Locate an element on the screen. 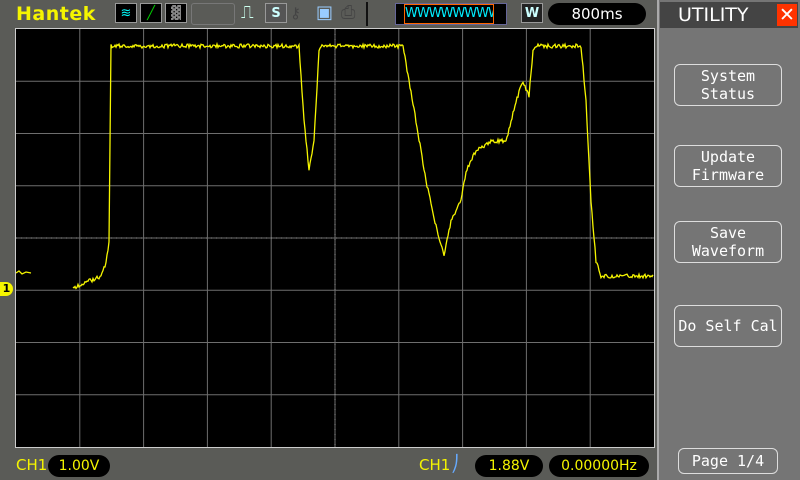  button-label: Do Self Cal is located at coordinates (728, 326).